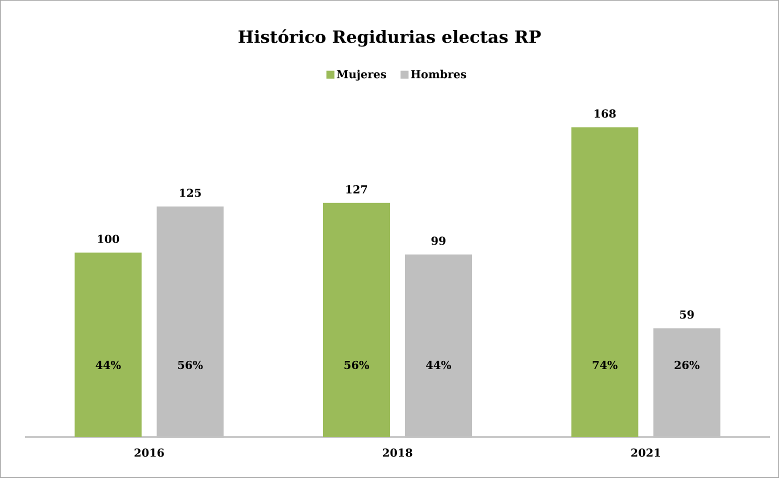 The width and height of the screenshot is (779, 478). Describe the element at coordinates (687, 314) in the screenshot. I see `data-label: 59` at that location.